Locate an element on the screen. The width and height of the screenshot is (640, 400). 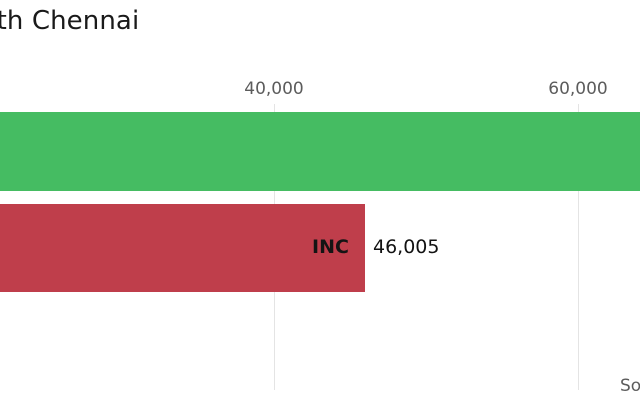
x-axis-tick-label-40000: 40,000 is located at coordinates (274, 89).